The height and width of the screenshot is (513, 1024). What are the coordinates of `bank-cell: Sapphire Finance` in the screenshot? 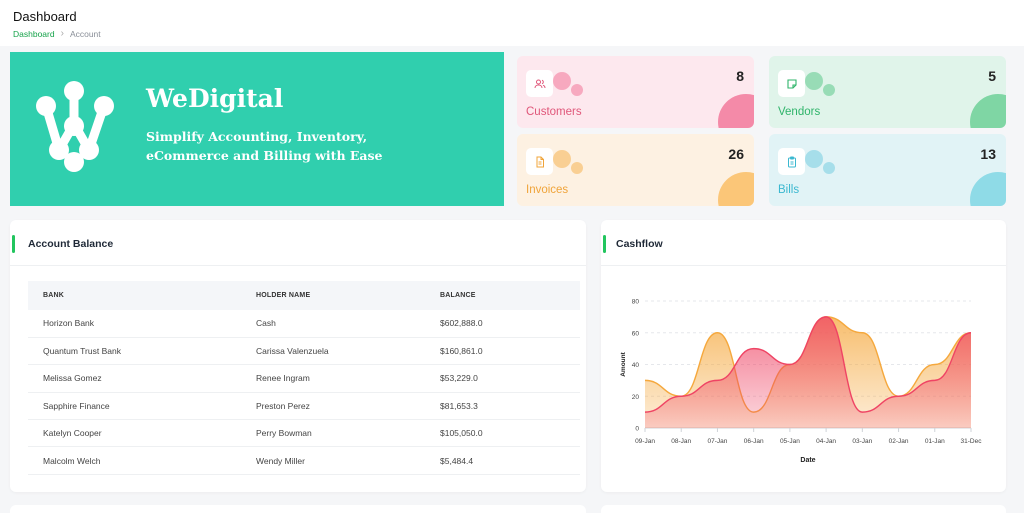 It's located at (142, 406).